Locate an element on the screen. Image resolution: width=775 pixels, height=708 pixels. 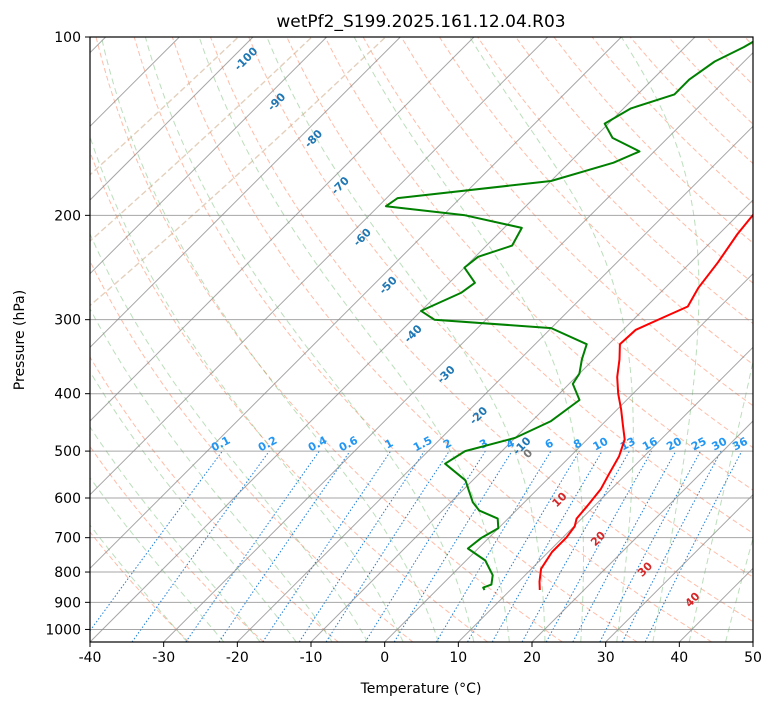
y-tick-label: 900 is located at coordinates (67, 603).